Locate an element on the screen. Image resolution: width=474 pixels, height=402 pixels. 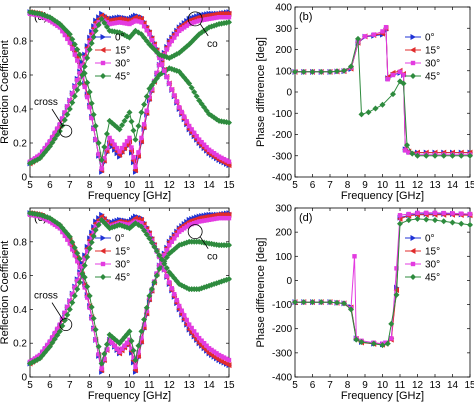
y-tick-label: -400 is located at coordinates (282, 178).